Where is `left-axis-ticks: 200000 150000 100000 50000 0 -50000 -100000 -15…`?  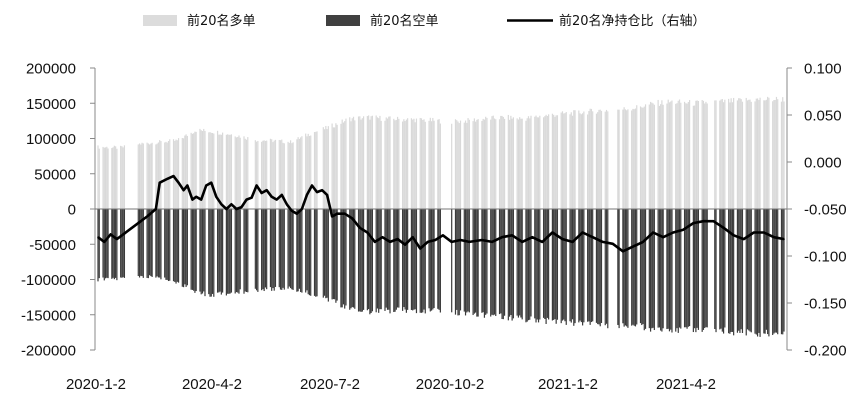
left-axis-ticks: 200000 150000 100000 50000 0 -50000 -100000 -15… is located at coordinates (58, 210).